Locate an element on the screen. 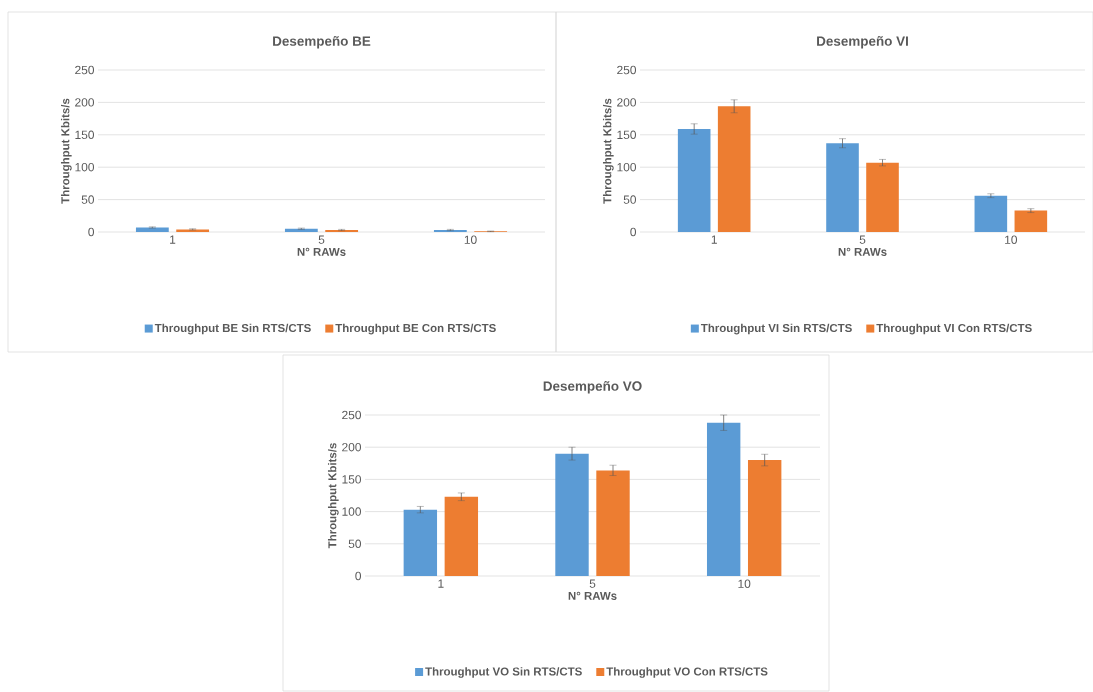 This screenshot has width=1093, height=692. chart-title: Desempeño VI is located at coordinates (862, 42).